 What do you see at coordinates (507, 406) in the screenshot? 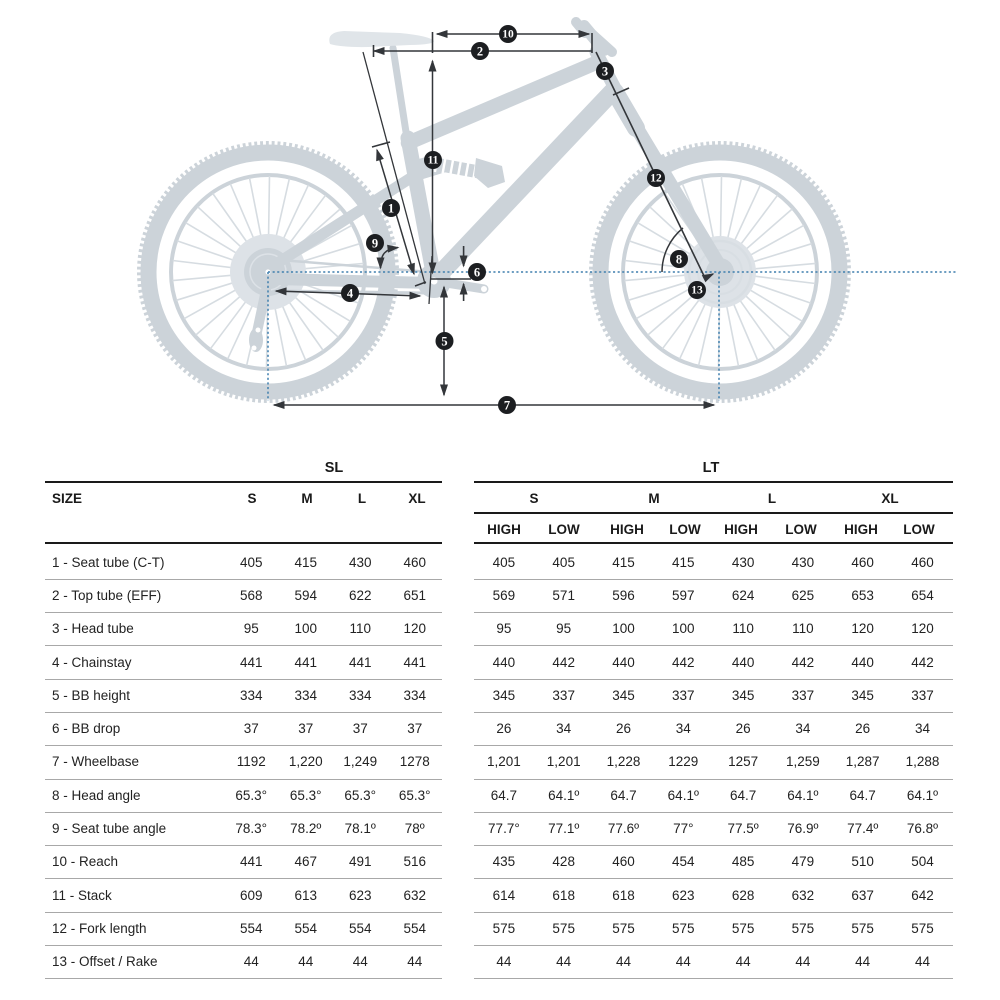
I see `svg-text: 7` at bounding box center [507, 406].